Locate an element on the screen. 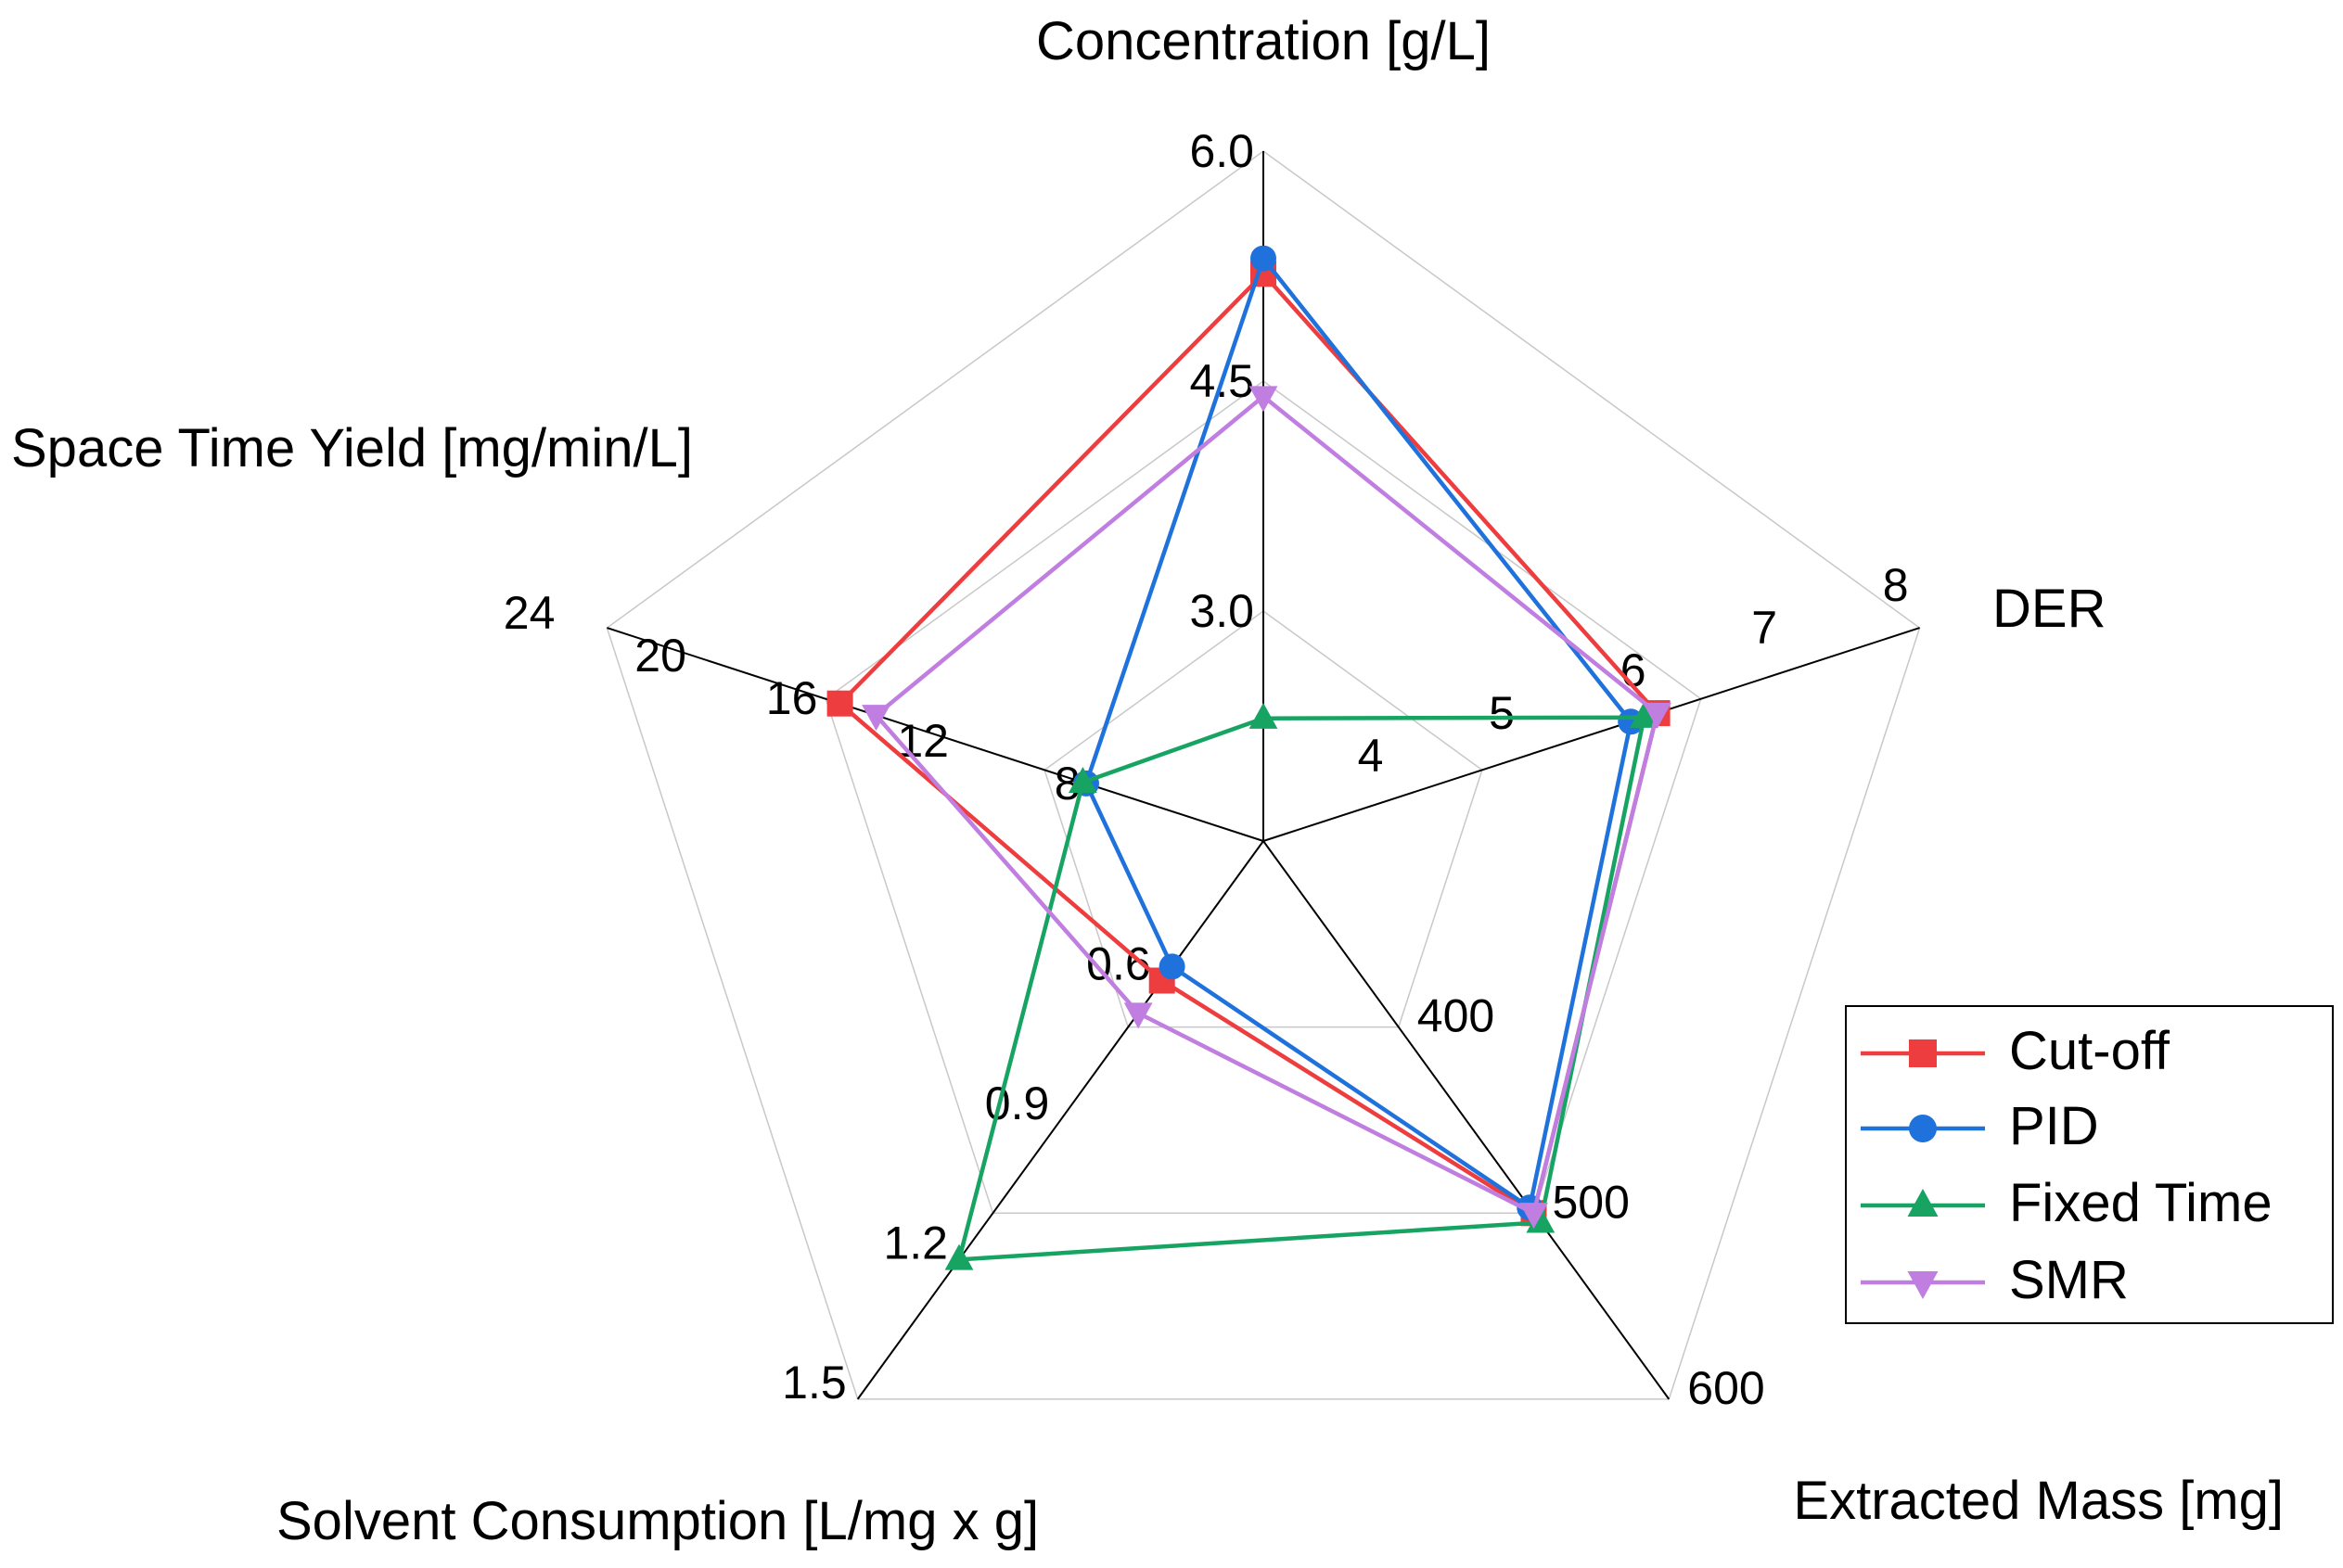 The height and width of the screenshot is (1568, 2343). axis-line-der is located at coordinates (1591, 734).